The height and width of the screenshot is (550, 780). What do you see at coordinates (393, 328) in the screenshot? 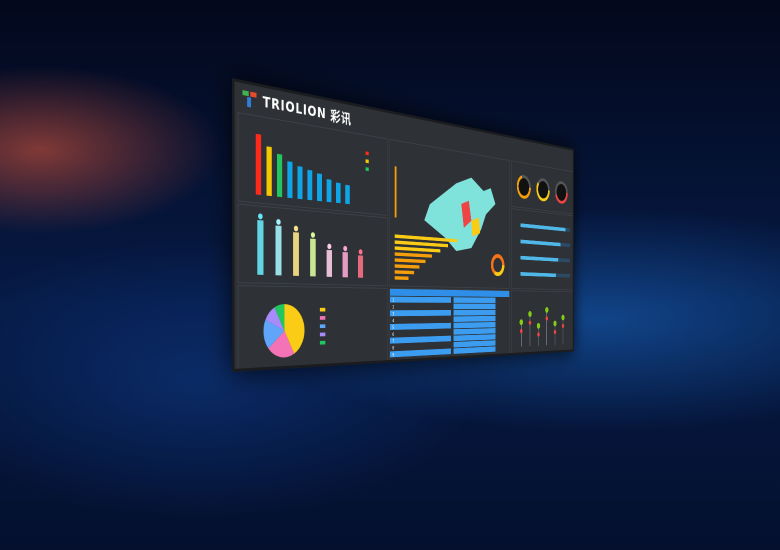
I see `row-index: 5` at bounding box center [393, 328].